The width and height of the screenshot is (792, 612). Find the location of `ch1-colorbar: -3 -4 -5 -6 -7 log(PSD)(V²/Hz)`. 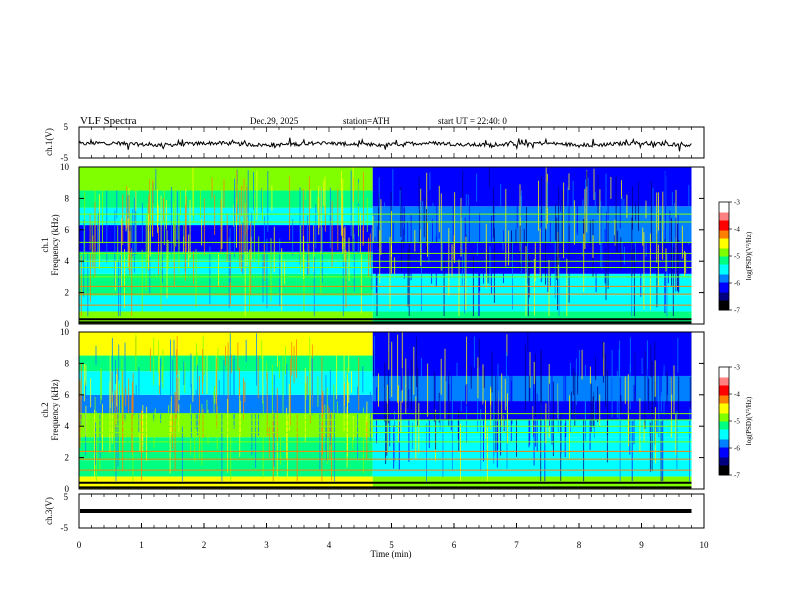

ch1-colorbar: -3 -4 -5 -6 -7 log(PSD)(V²/Hz) is located at coordinates (735, 257).